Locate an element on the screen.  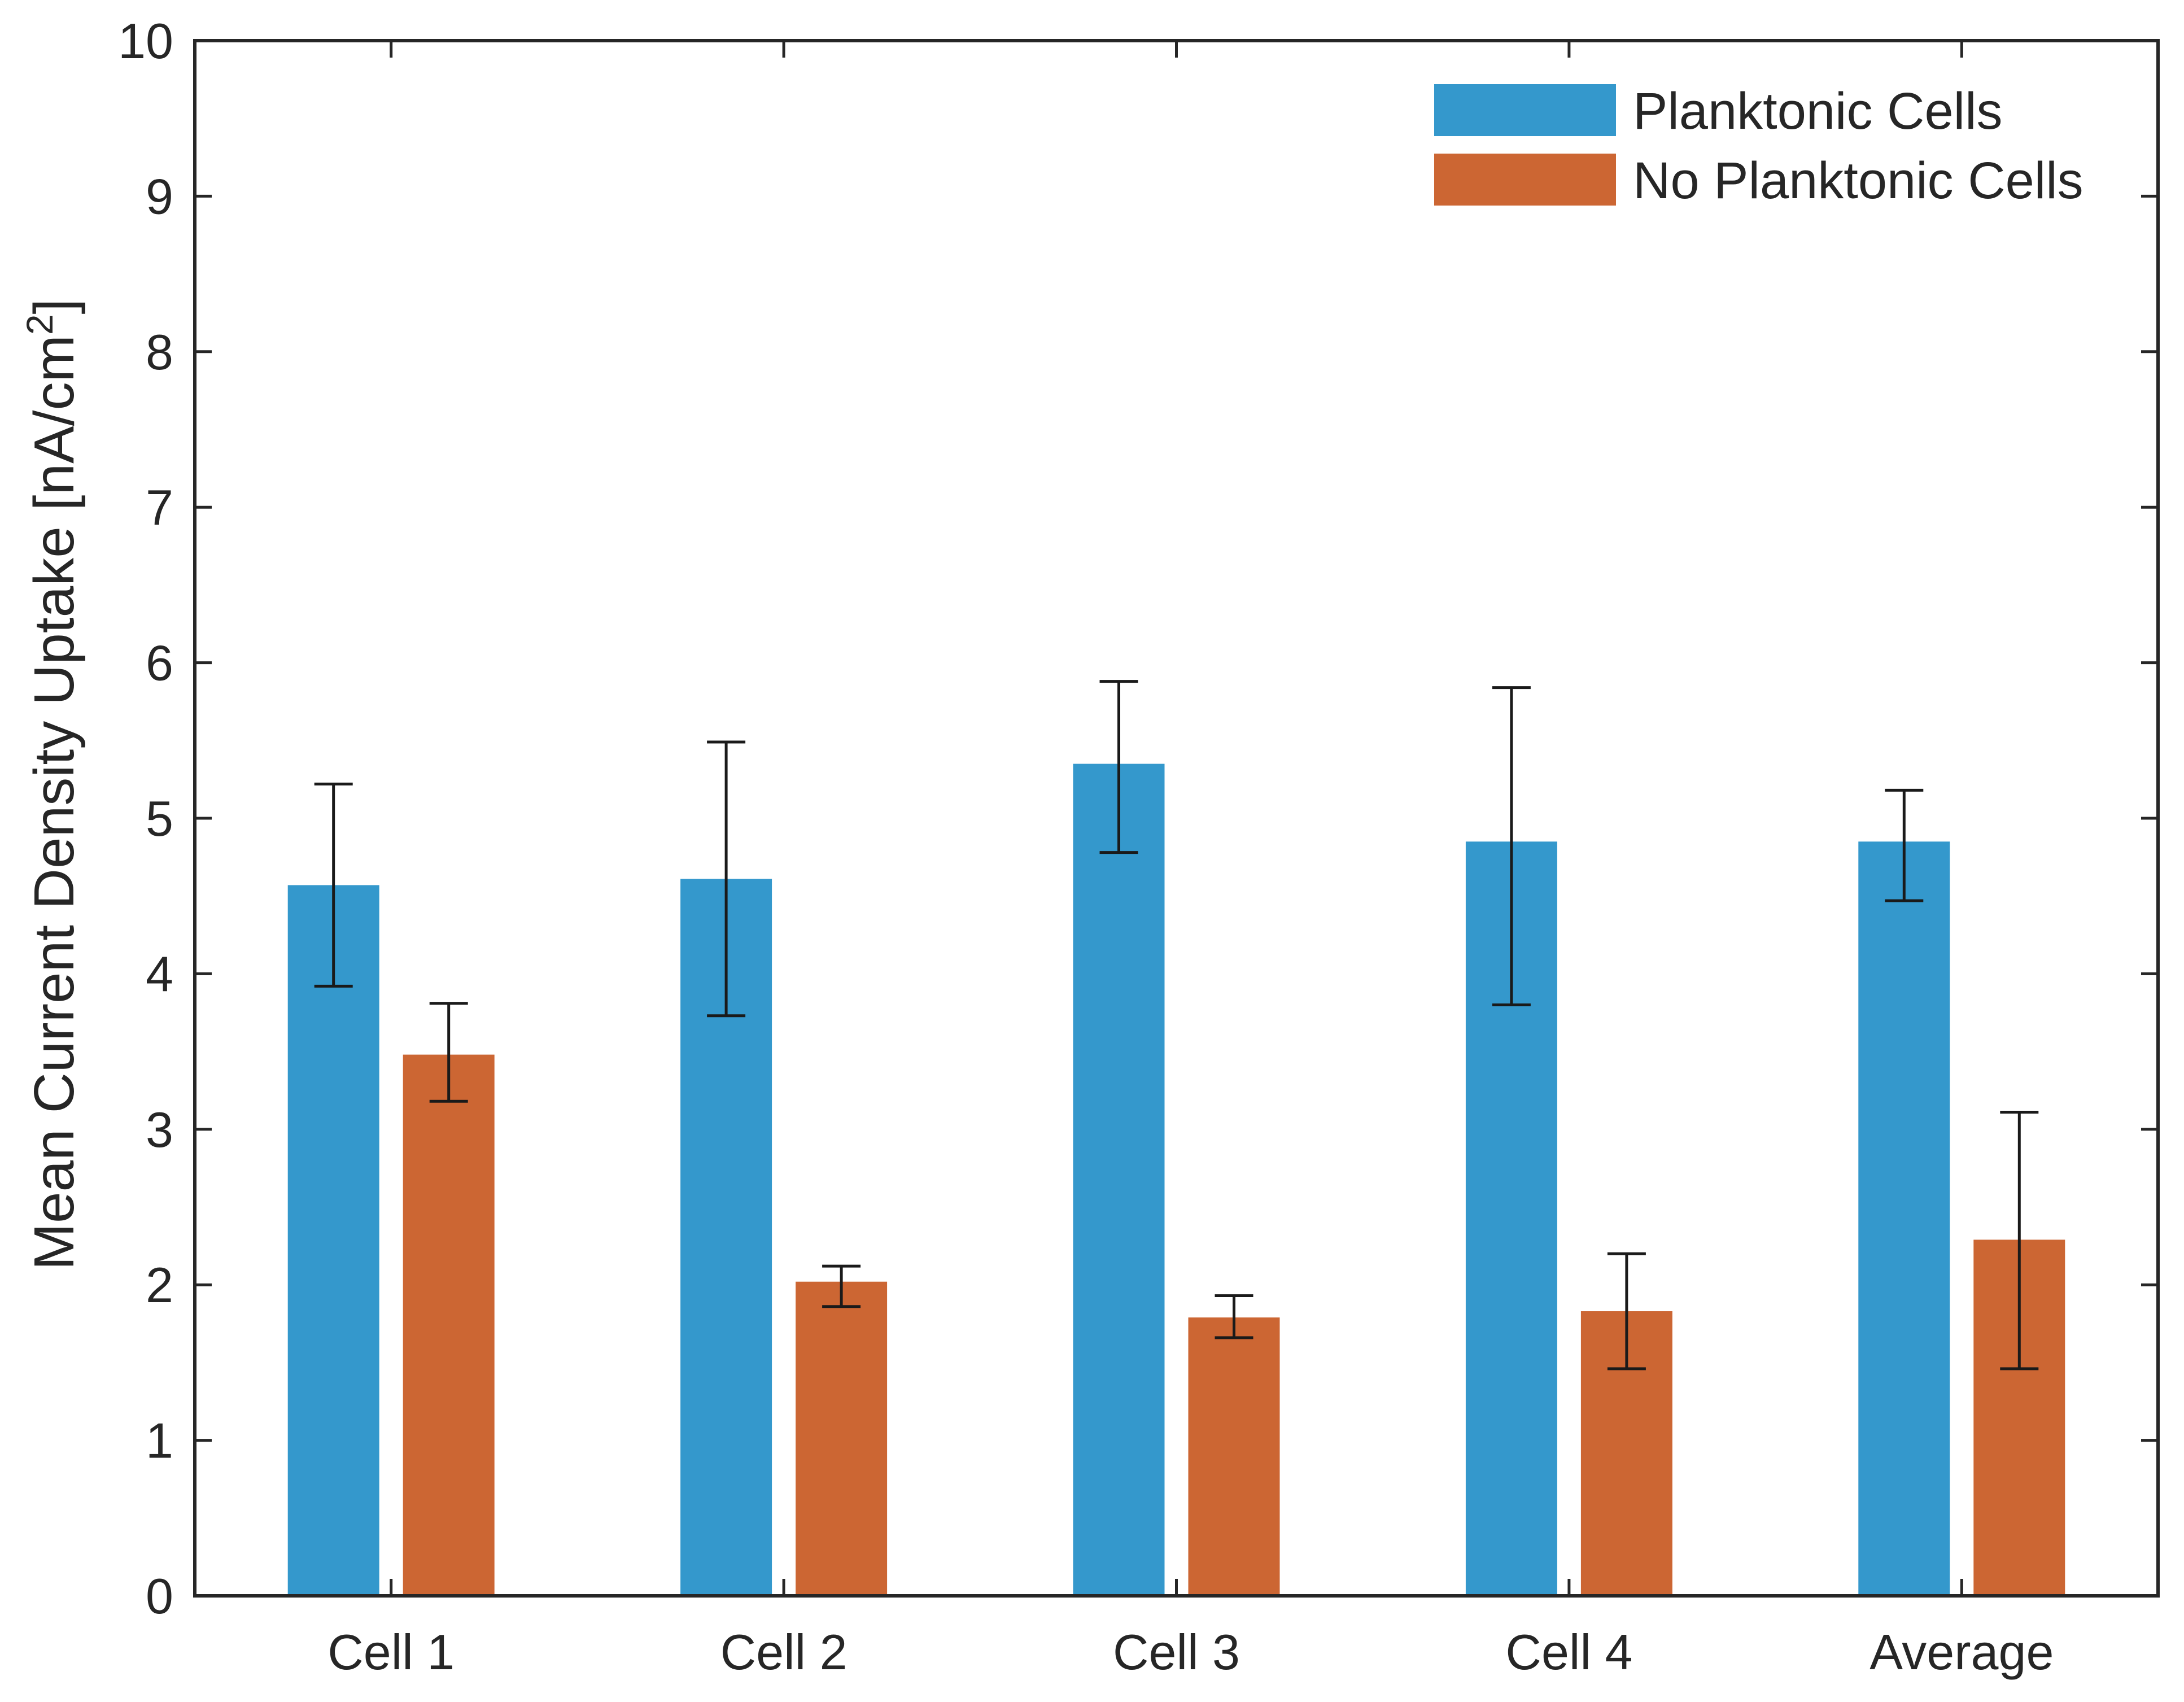
y-tick-label: 6 is located at coordinates (159, 663).